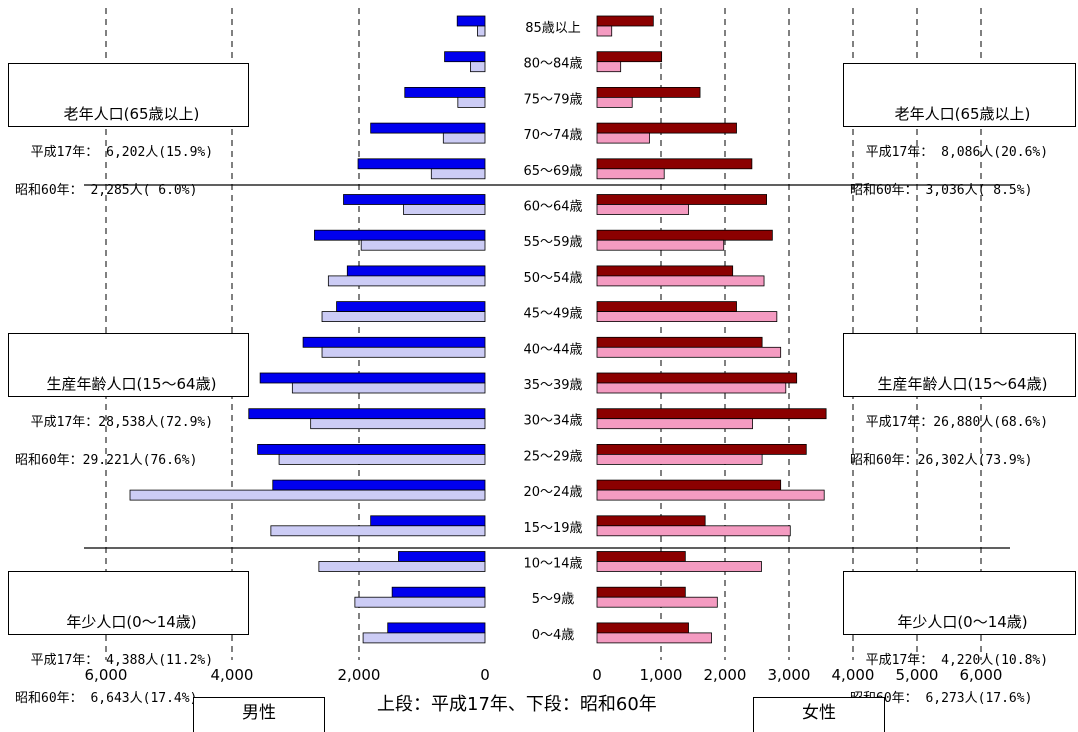  I want to click on male-label: 男性, so click(259, 713).